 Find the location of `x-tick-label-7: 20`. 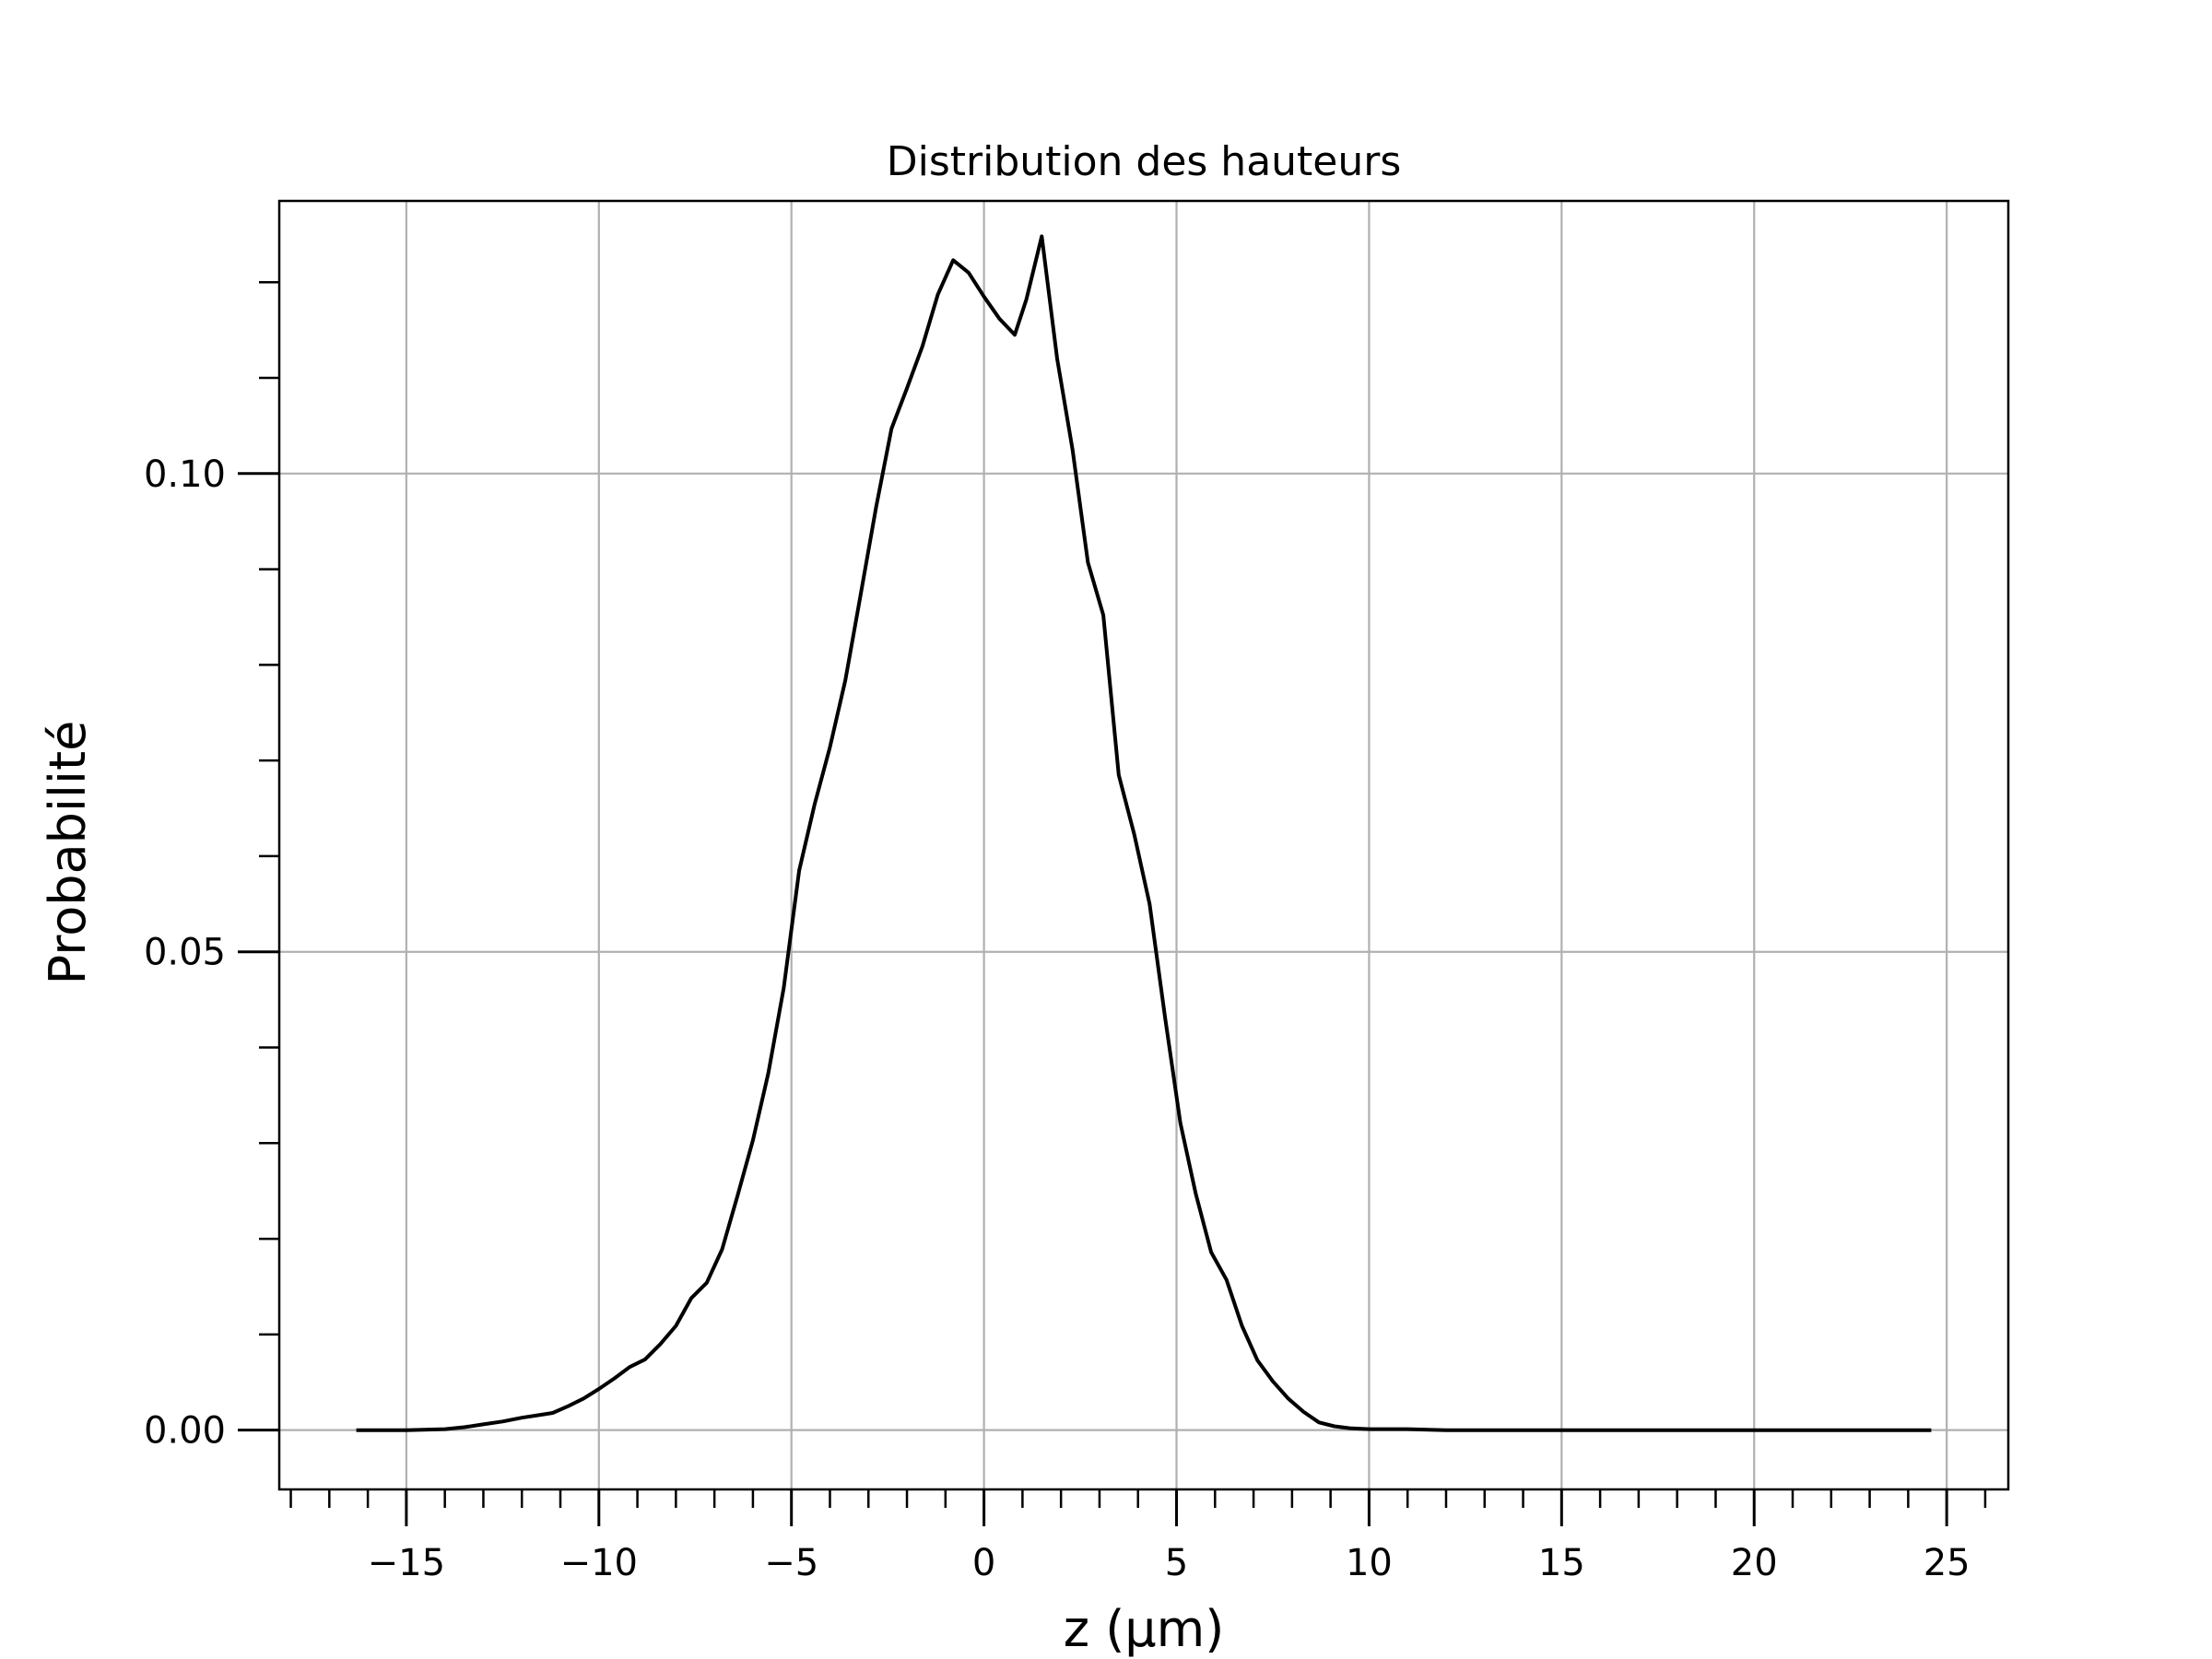

x-tick-label-7: 20 is located at coordinates (1754, 1563).